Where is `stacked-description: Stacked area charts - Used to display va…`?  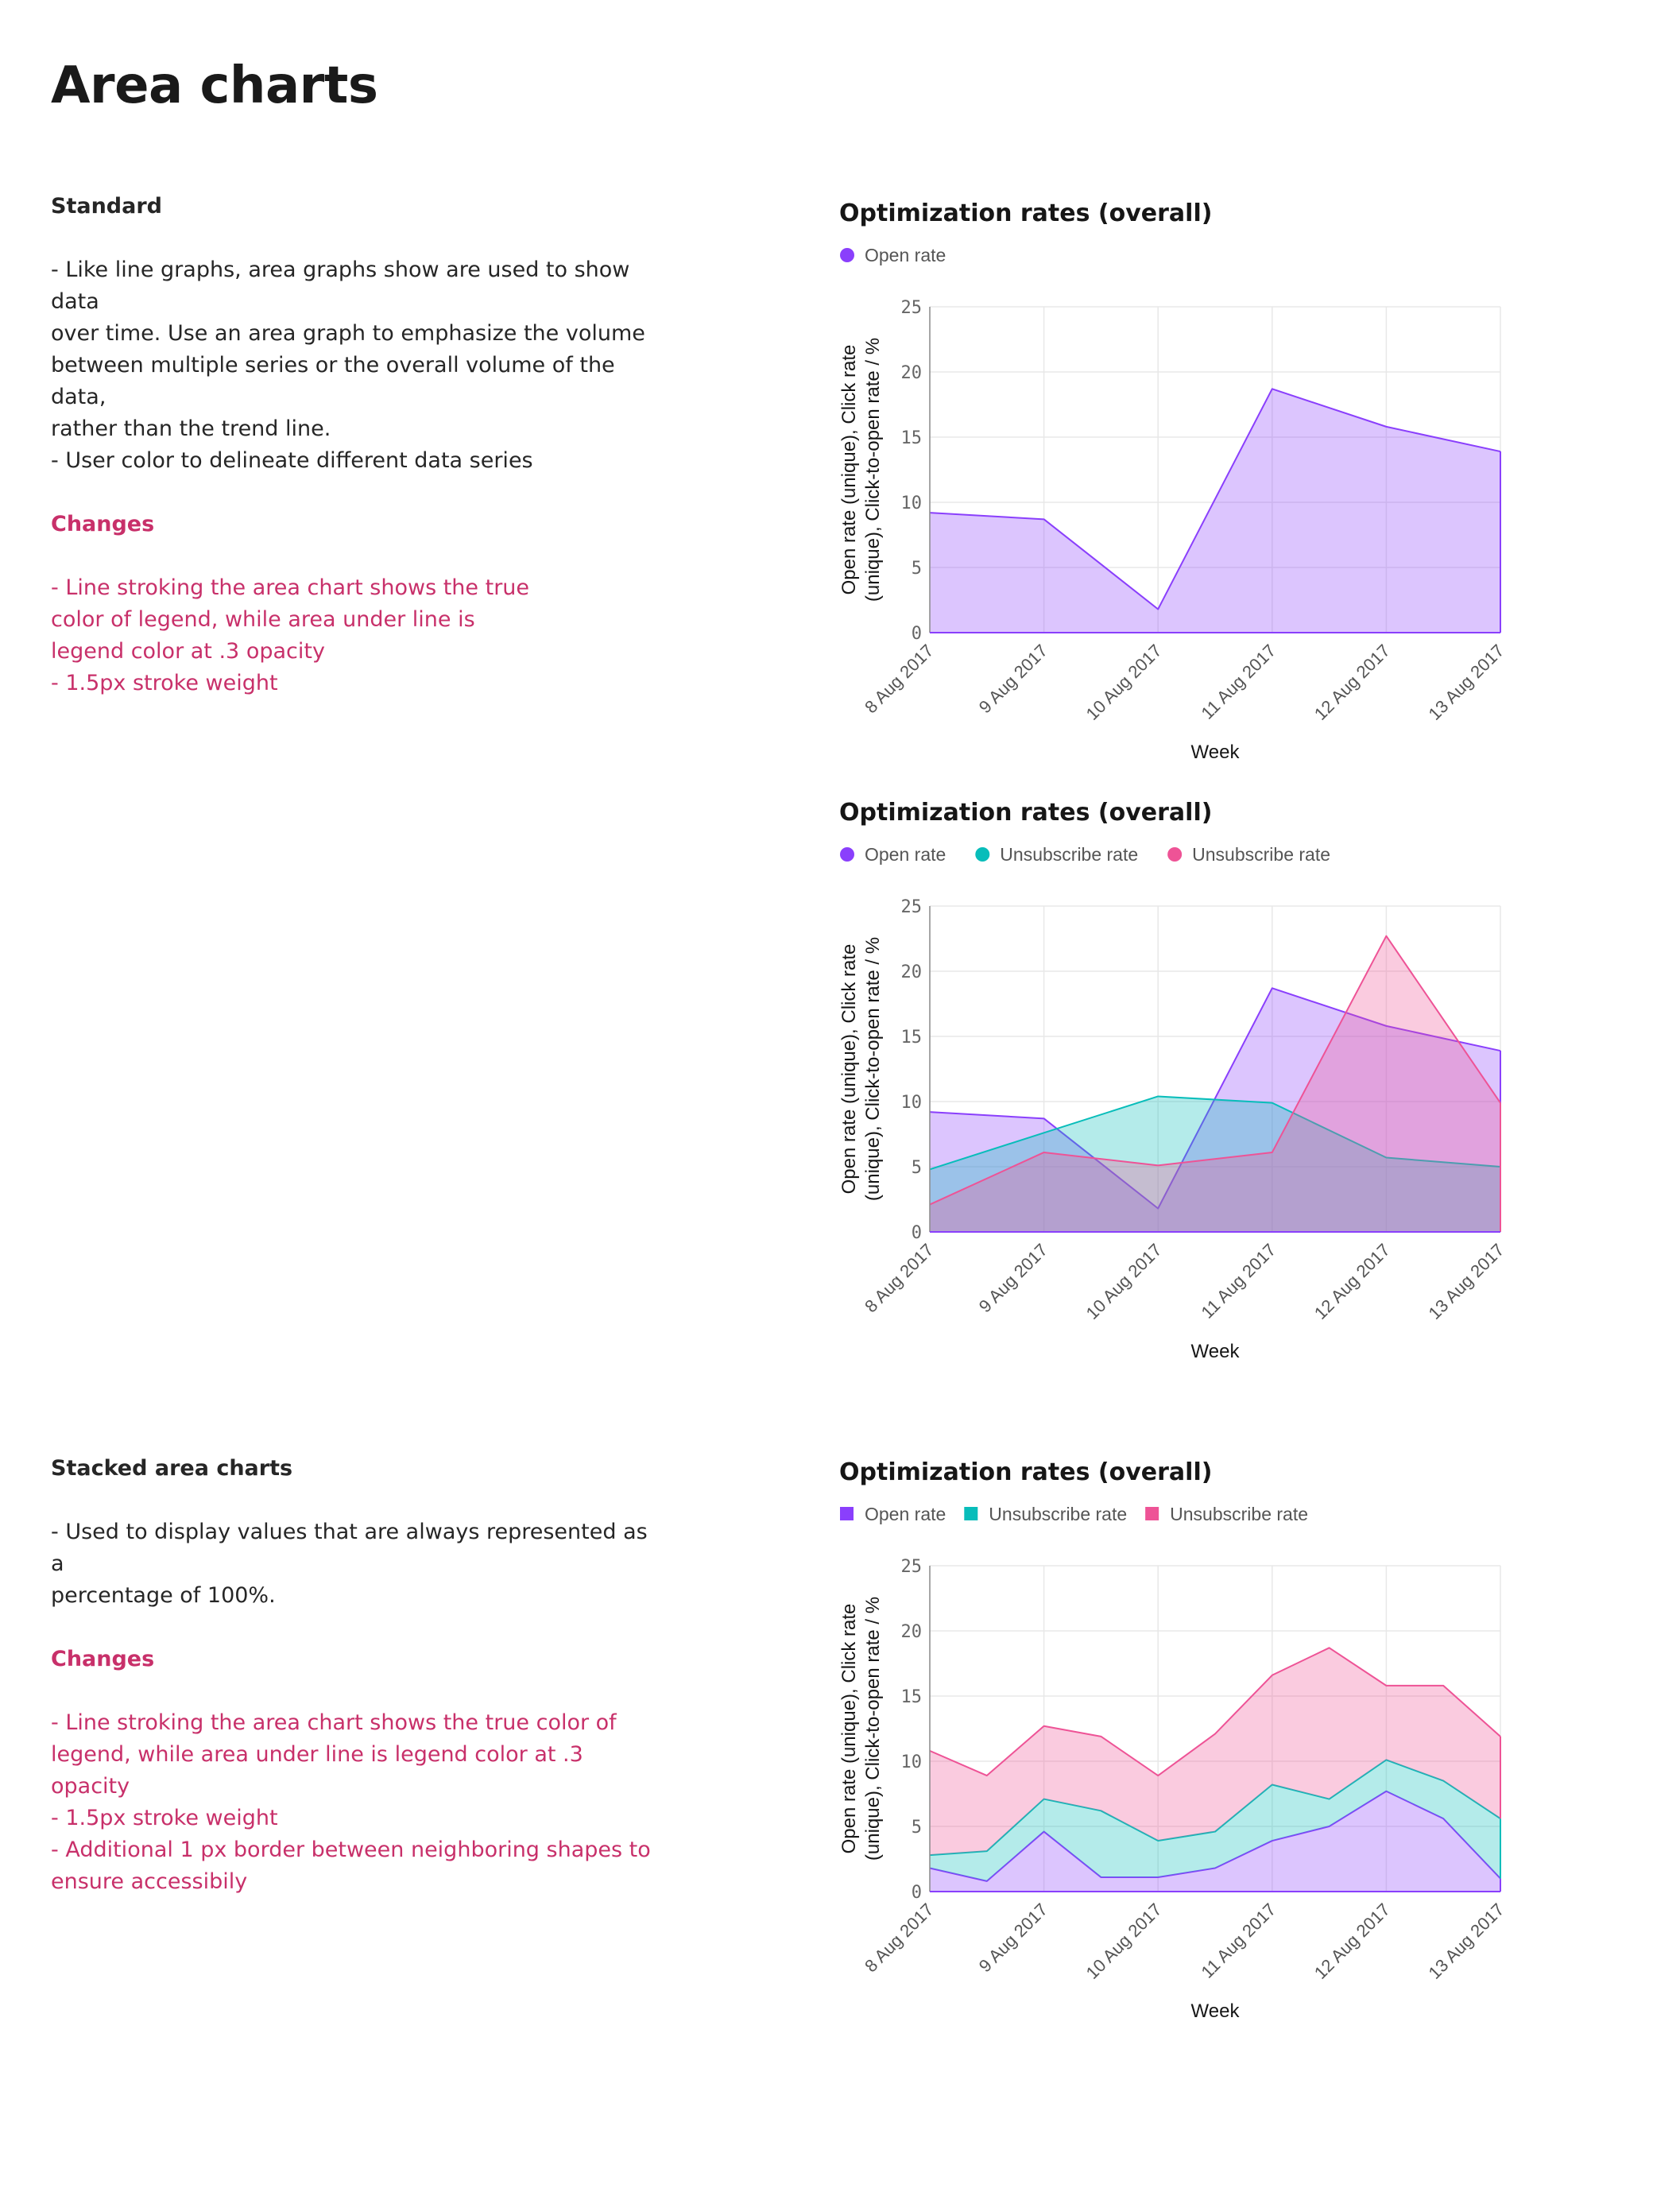
stacked-description: Stacked area charts - Used to display va… is located at coordinates (353, 1675).